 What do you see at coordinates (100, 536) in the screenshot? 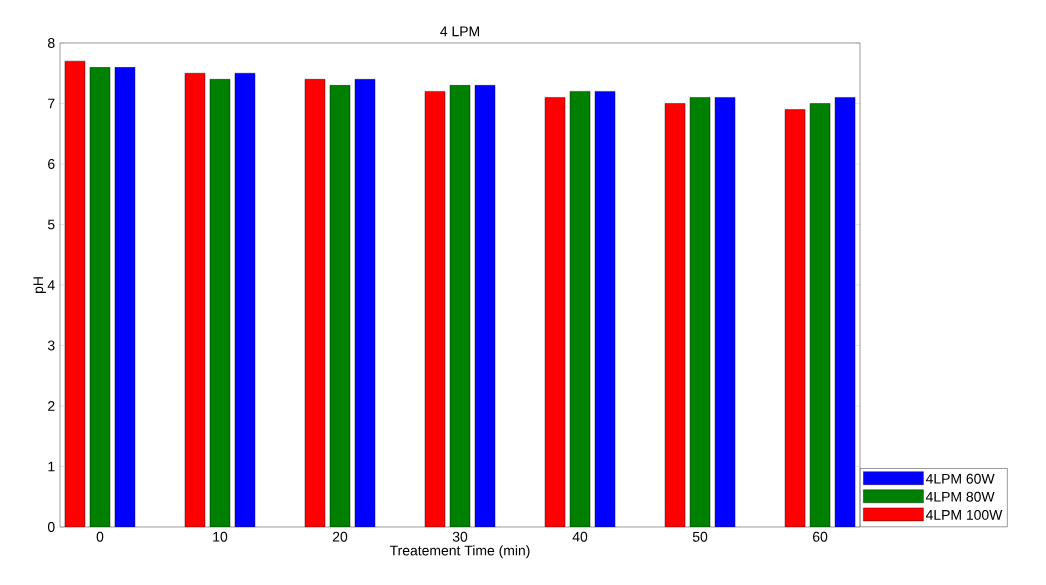
I see `x-tick-label: 0` at bounding box center [100, 536].